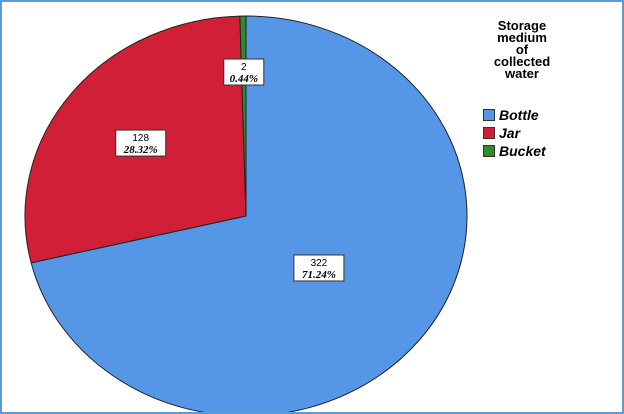 Image resolution: width=624 pixels, height=414 pixels. Describe the element at coordinates (522, 151) in the screenshot. I see `legend-label-bucket: Bucket` at that location.